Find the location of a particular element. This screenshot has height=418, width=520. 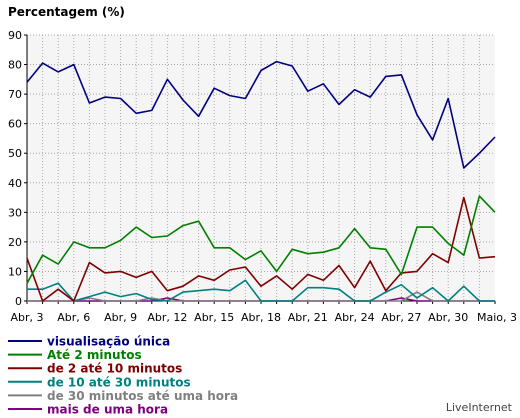

y-tick-label: 80 is located at coordinates (15, 65).